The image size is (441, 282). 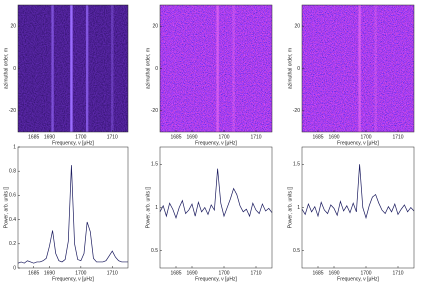 What do you see at coordinates (12, 244) in the screenshot?
I see `y-tick-label: 0.2` at bounding box center [12, 244].